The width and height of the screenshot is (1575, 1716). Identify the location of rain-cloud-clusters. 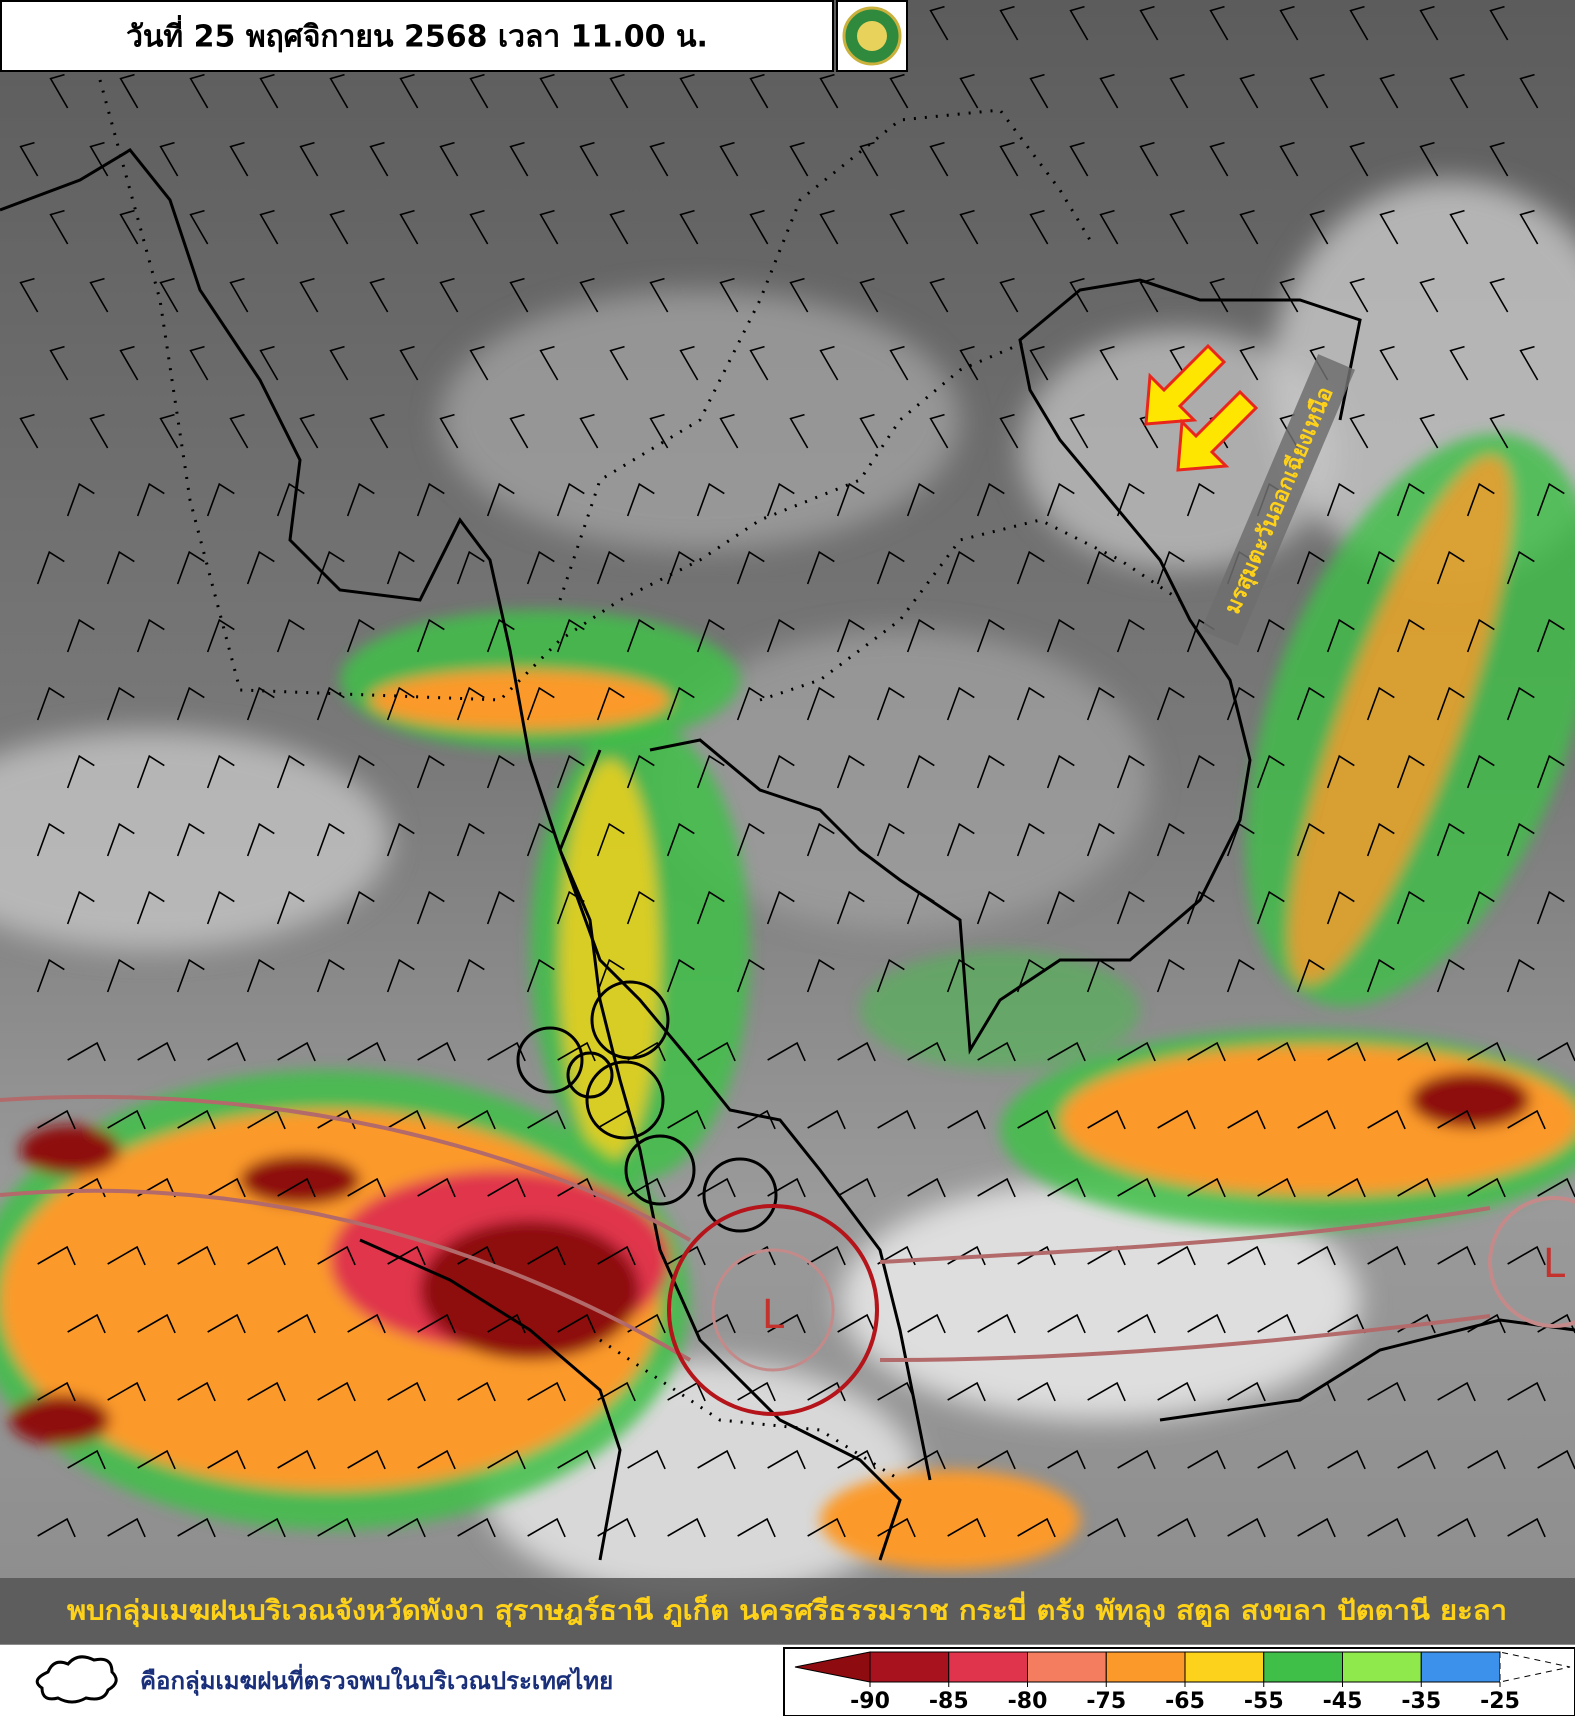
(647, 1106).